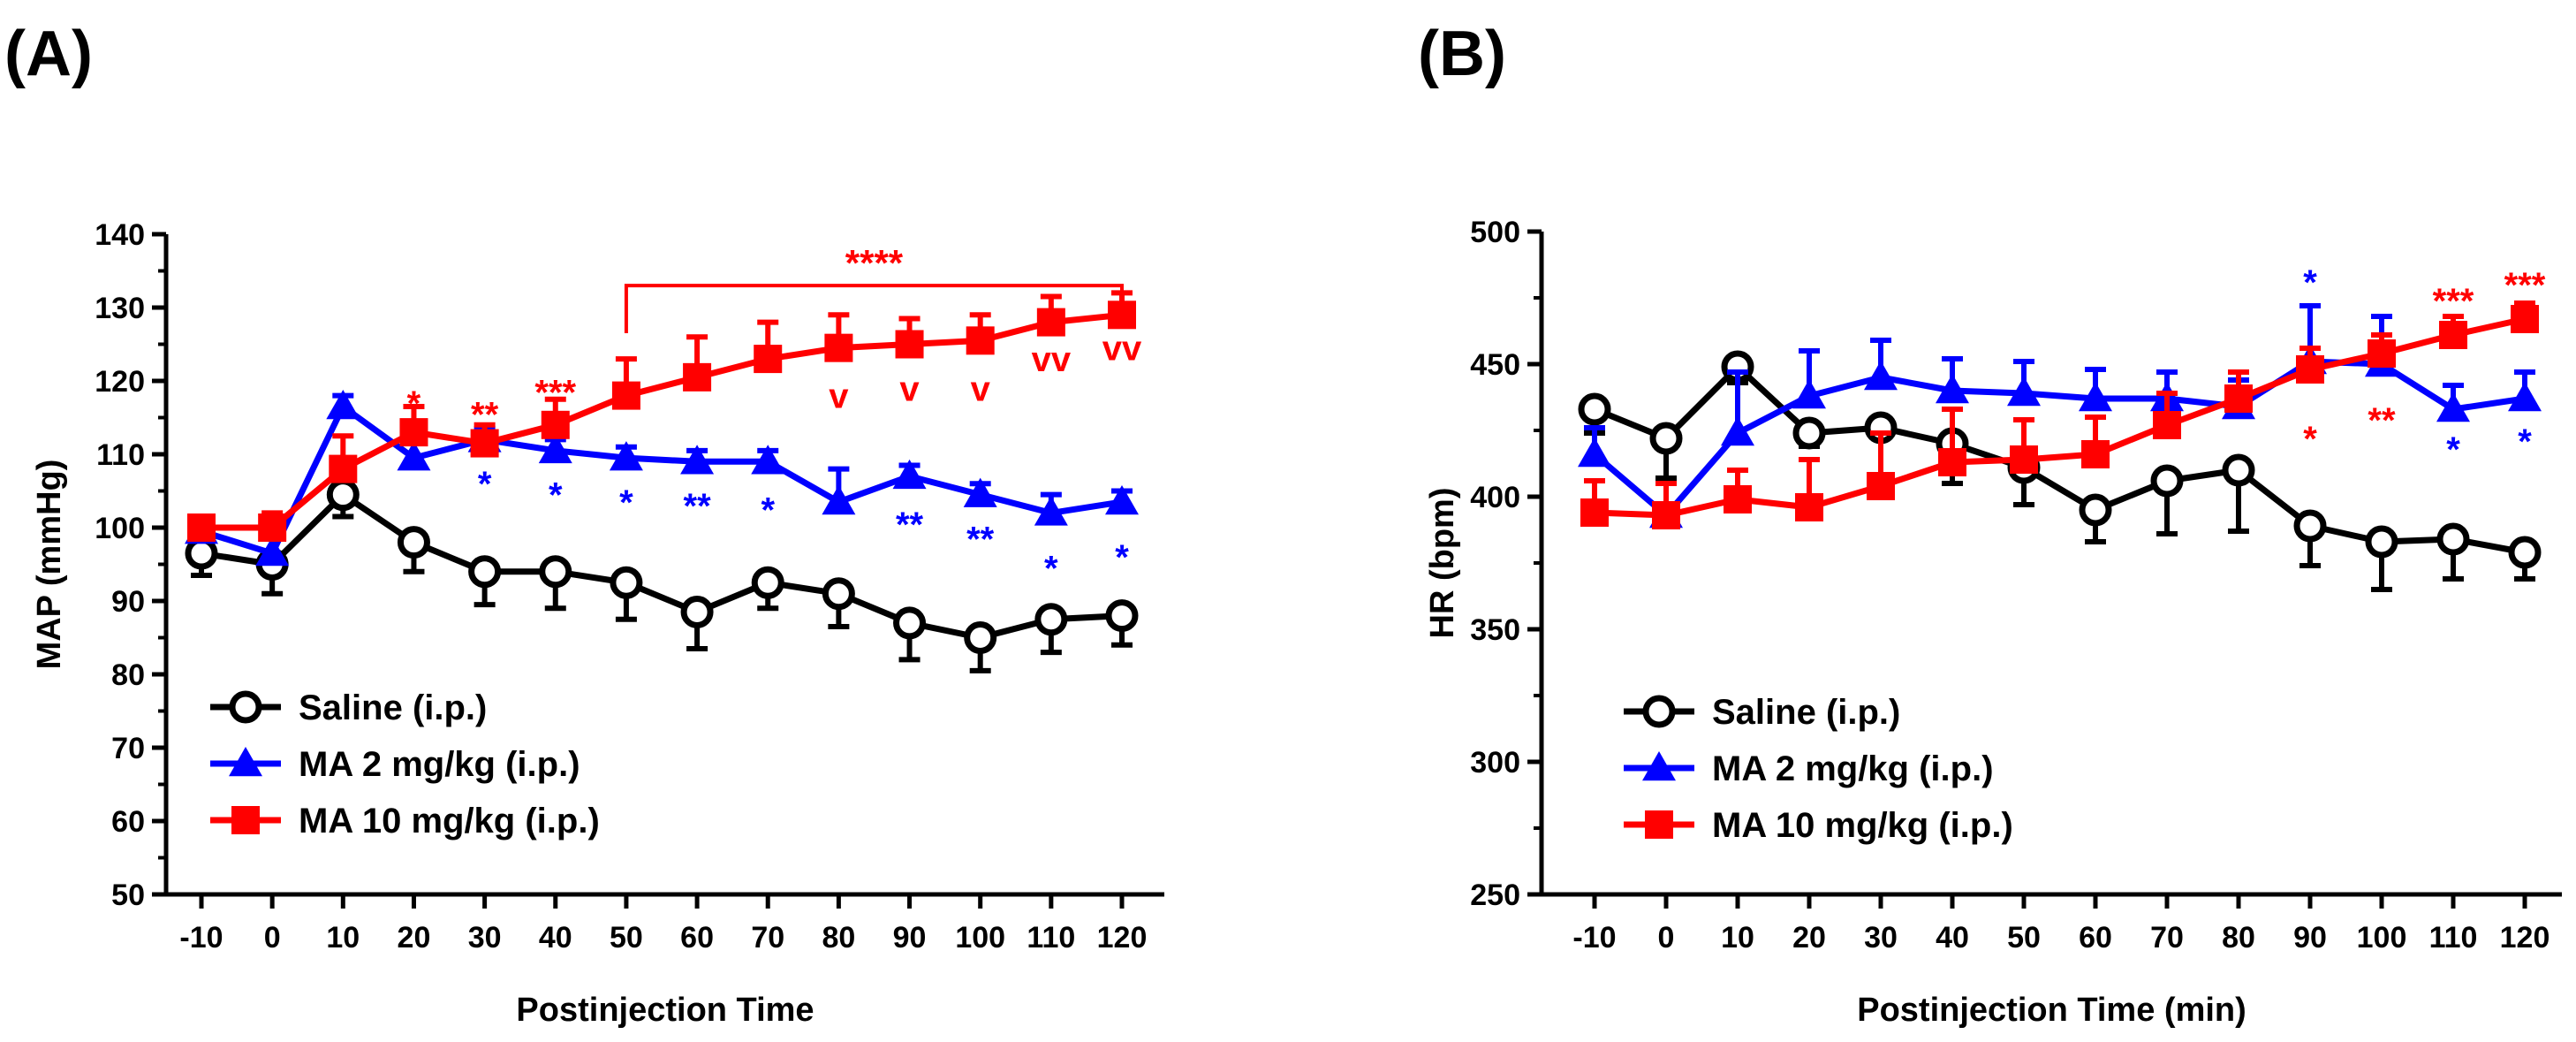 The image size is (2576, 1042). I want to click on y-tick-label: 300, so click(1495, 763).